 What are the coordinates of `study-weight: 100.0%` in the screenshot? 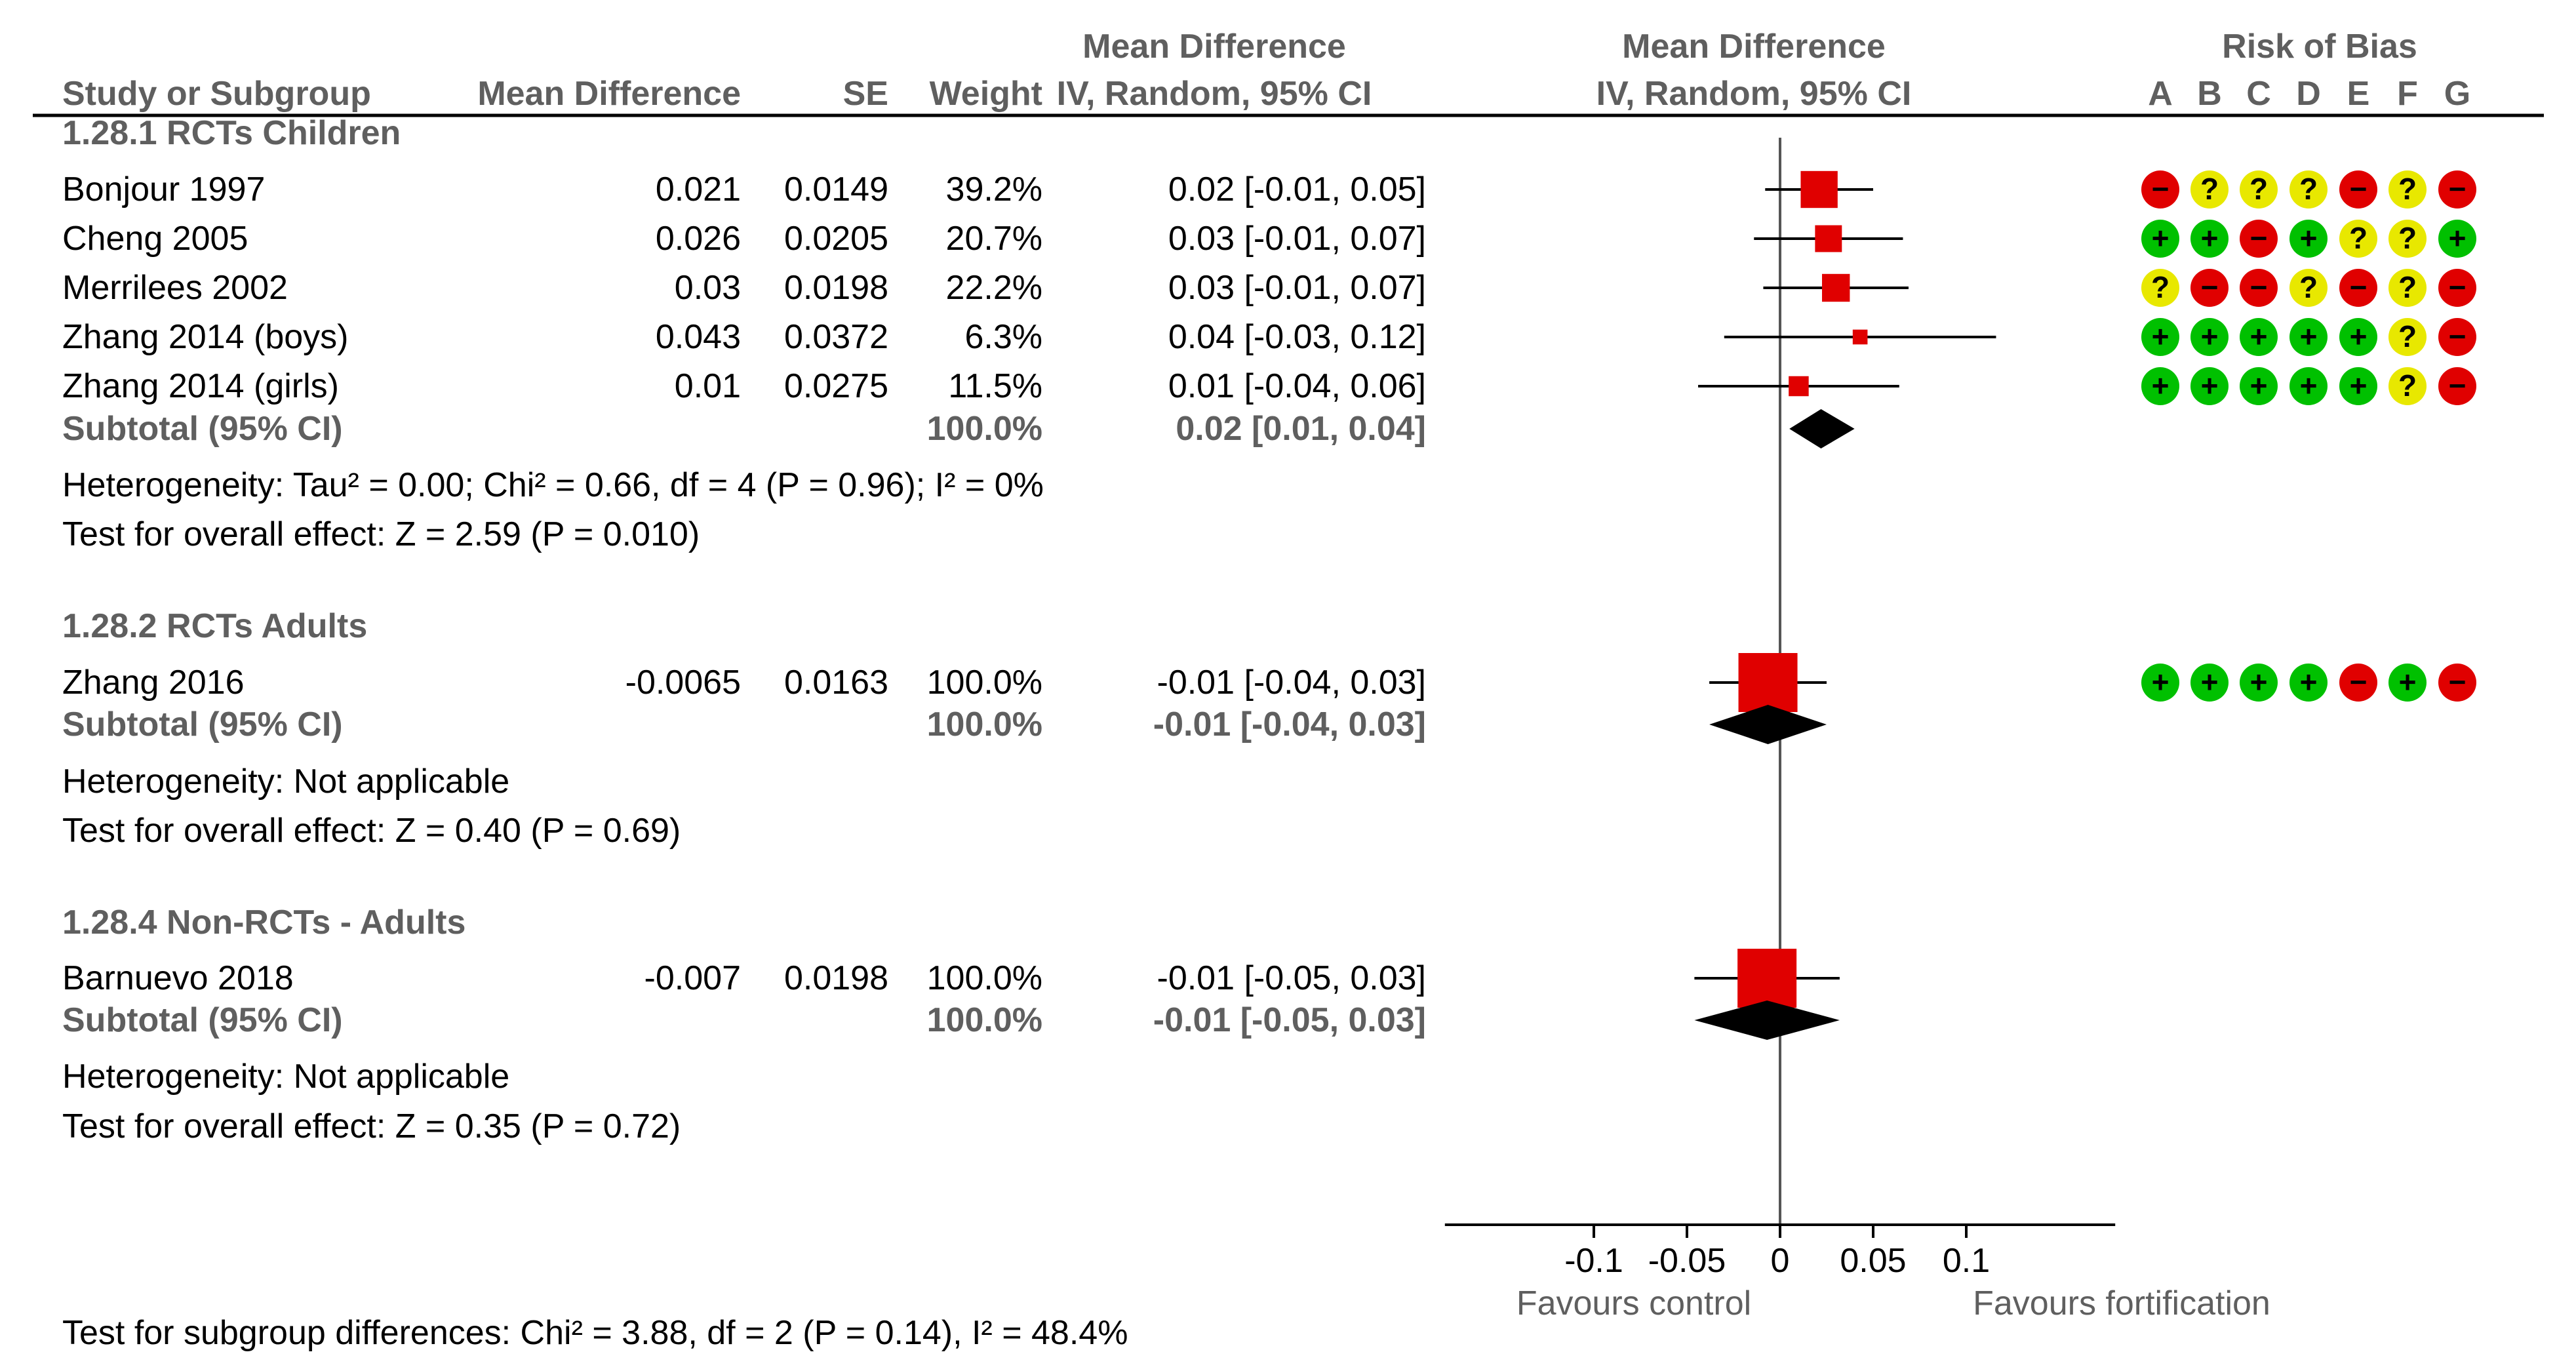 It's located at (984, 978).